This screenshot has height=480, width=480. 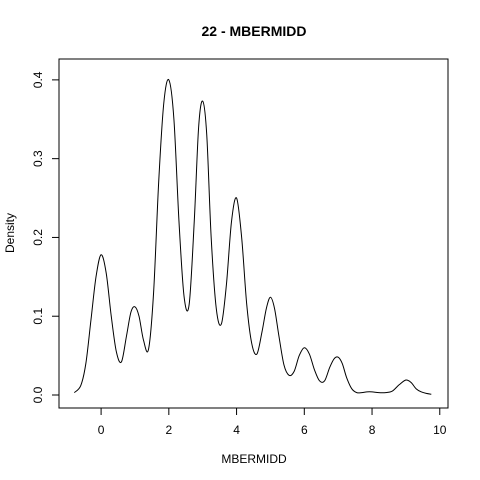 I want to click on x-tick-label: 0, so click(x=101, y=430).